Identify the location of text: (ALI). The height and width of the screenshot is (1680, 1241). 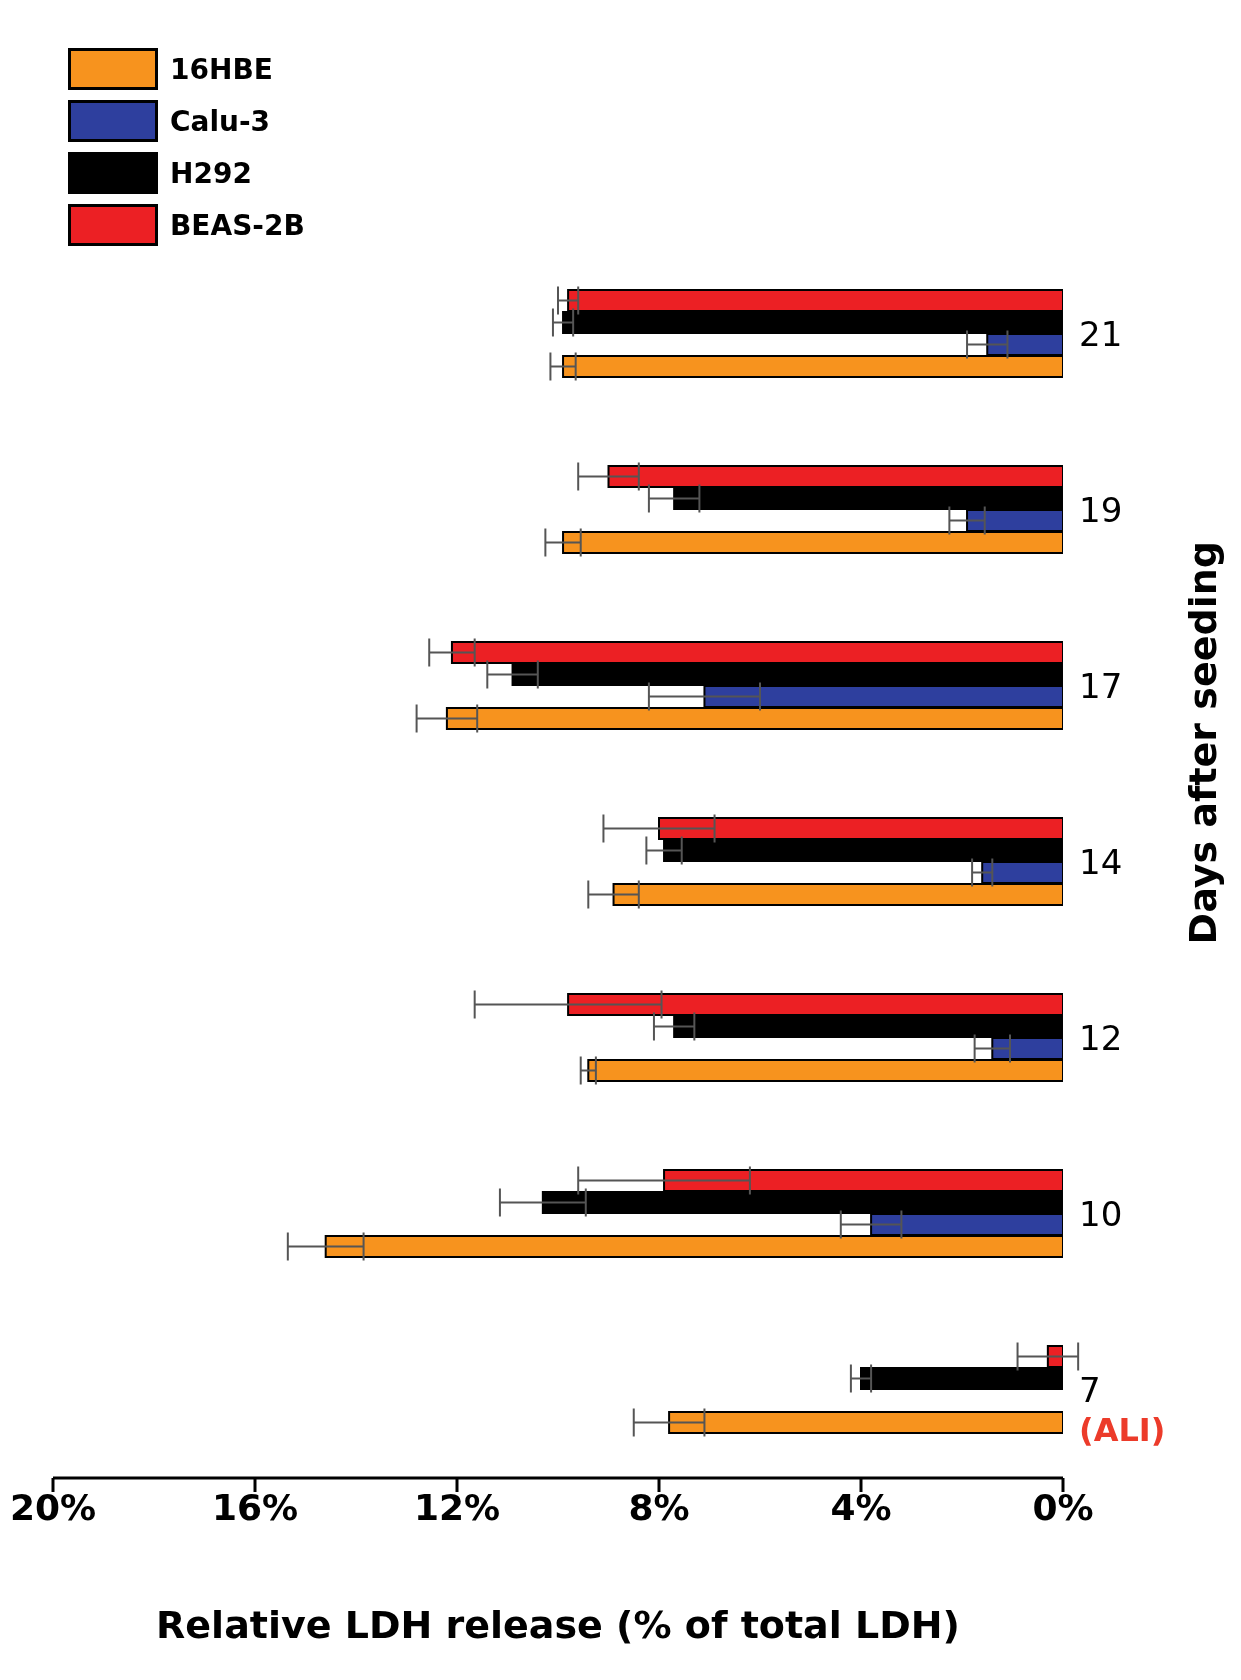
(1122, 1430).